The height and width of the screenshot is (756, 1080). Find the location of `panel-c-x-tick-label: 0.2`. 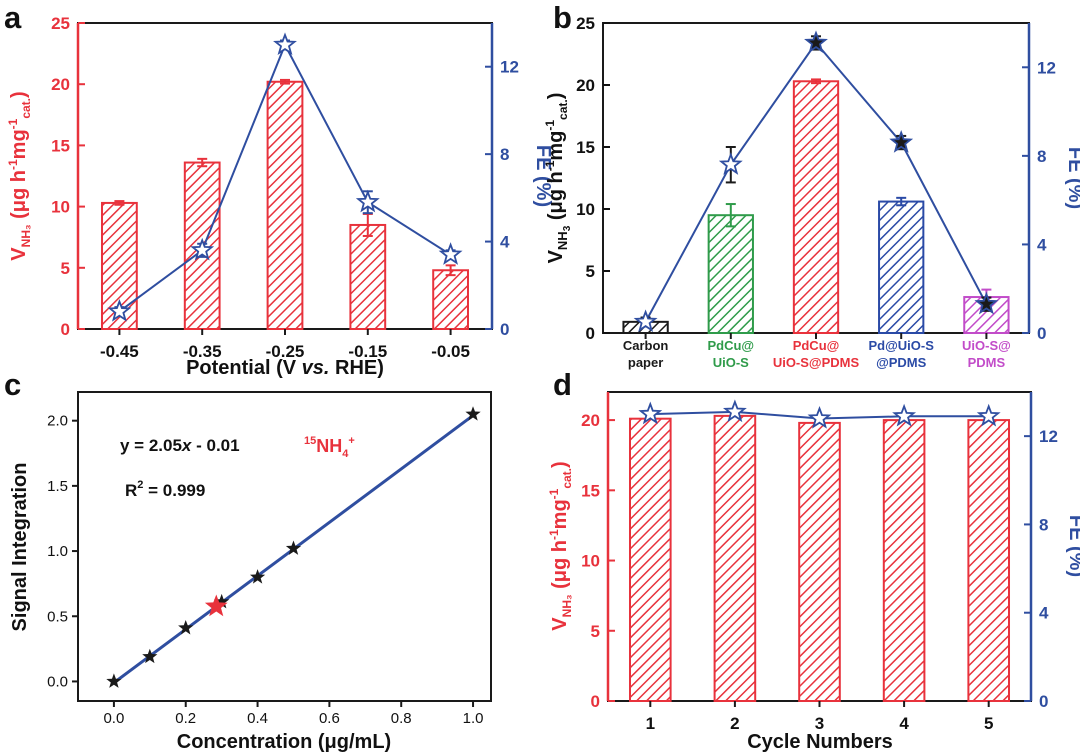

panel-c-x-tick-label: 0.2 is located at coordinates (185, 718).